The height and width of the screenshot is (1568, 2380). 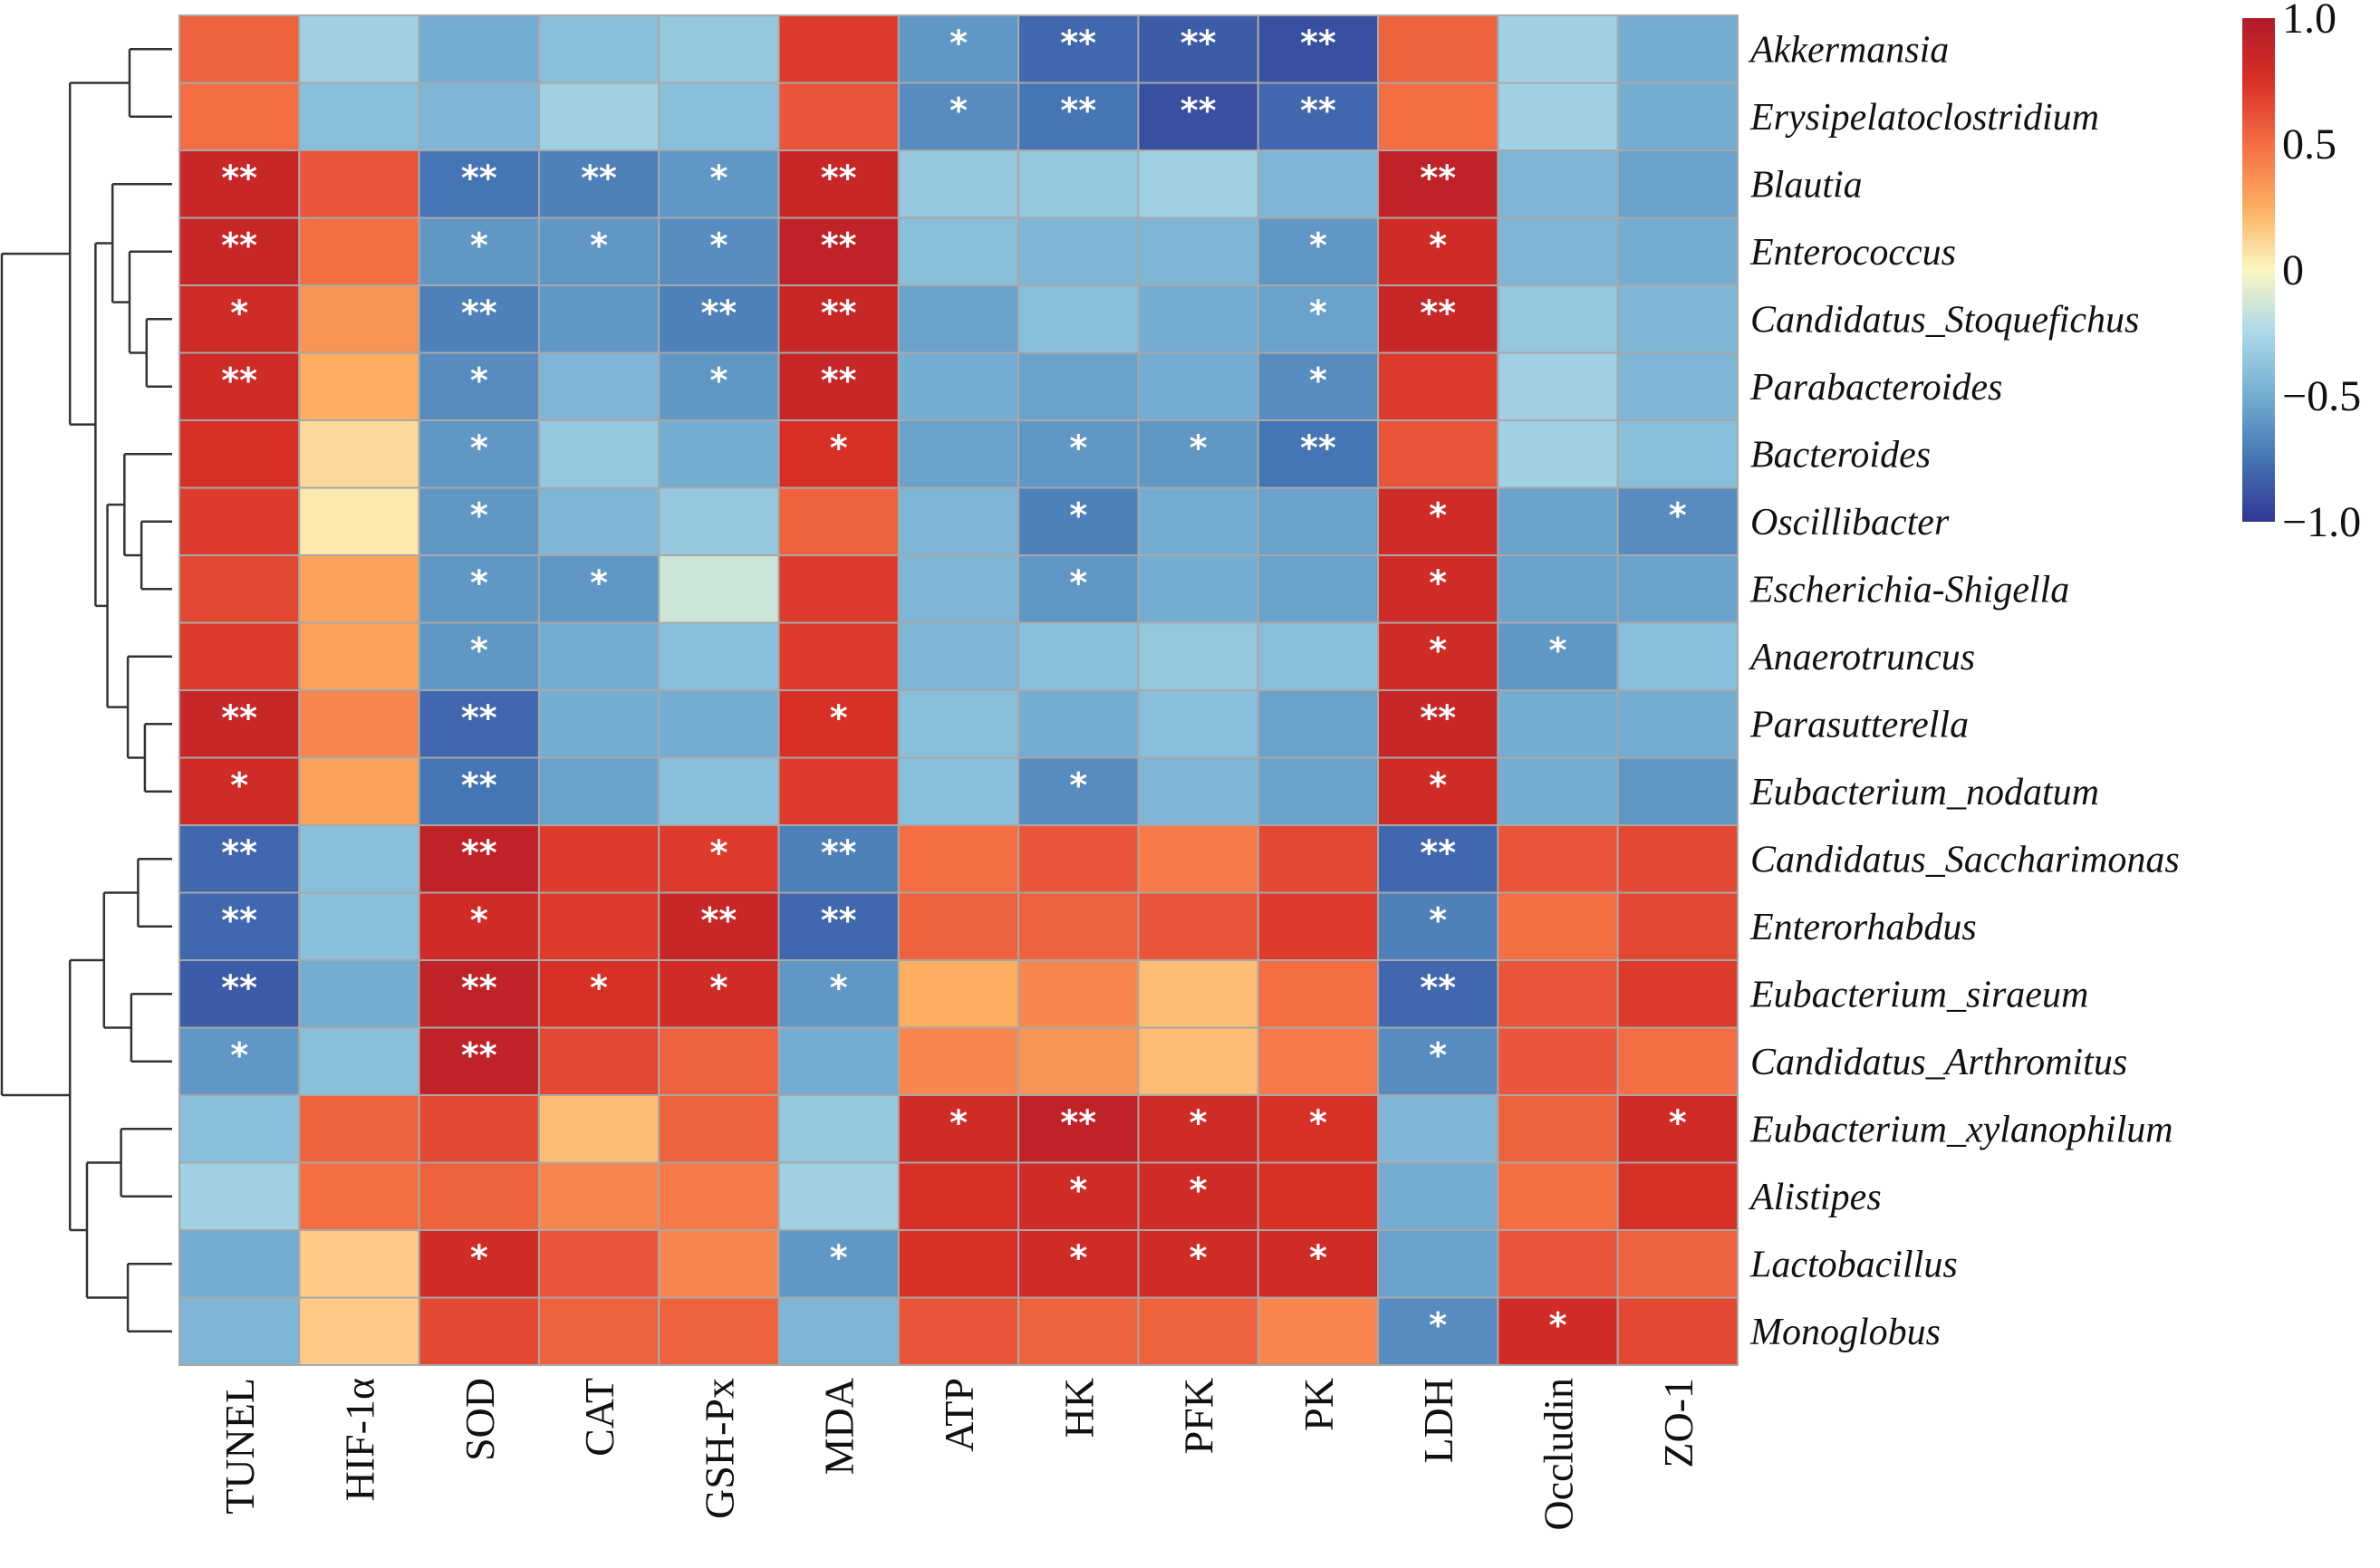 I want to click on column-label: TUNEL, so click(x=240, y=1446).